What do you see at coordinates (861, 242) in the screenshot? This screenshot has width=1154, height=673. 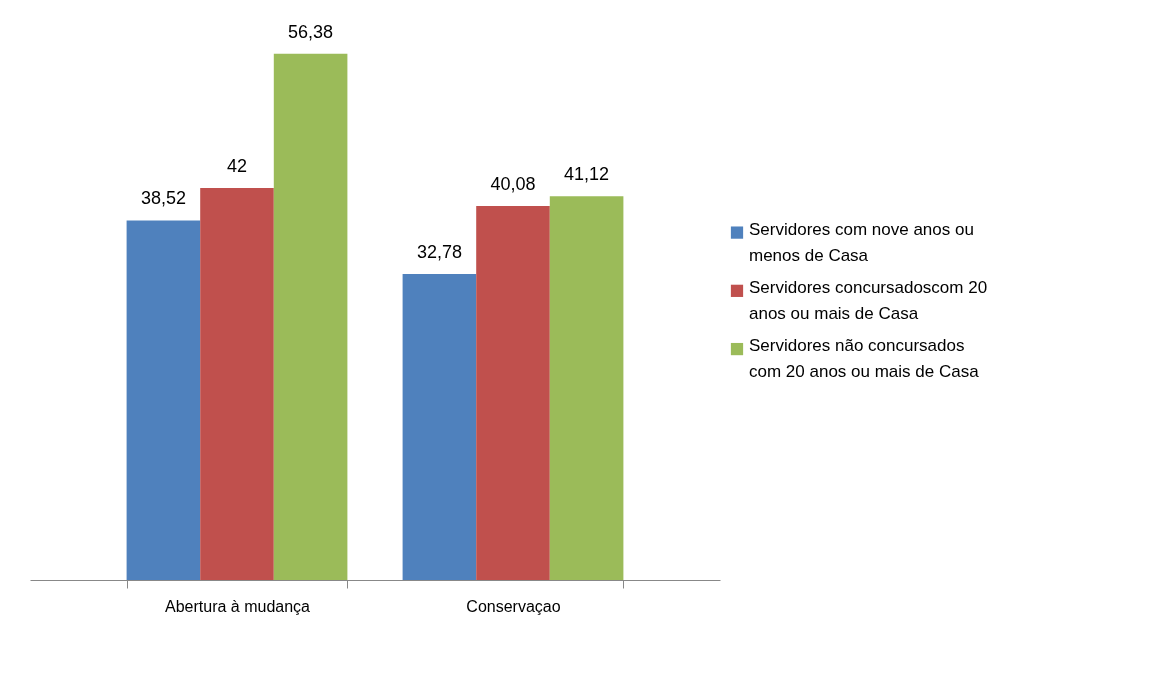 I see `legend-label: Servidores com nove anos ou menos de Casa` at bounding box center [861, 242].